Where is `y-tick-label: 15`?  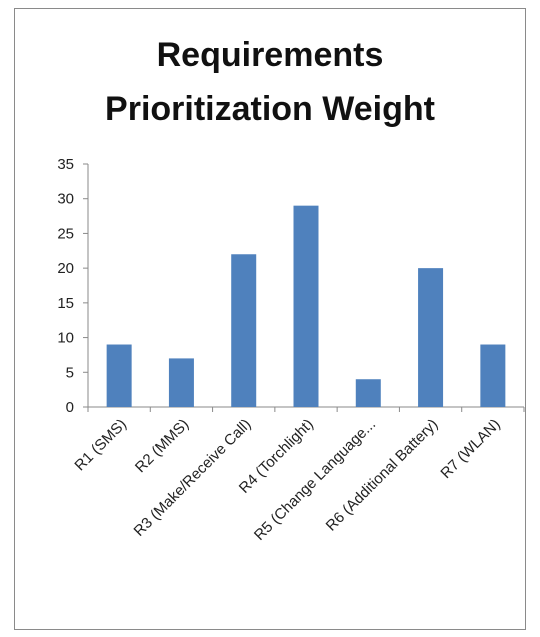
y-tick-label: 15 is located at coordinates (65, 303).